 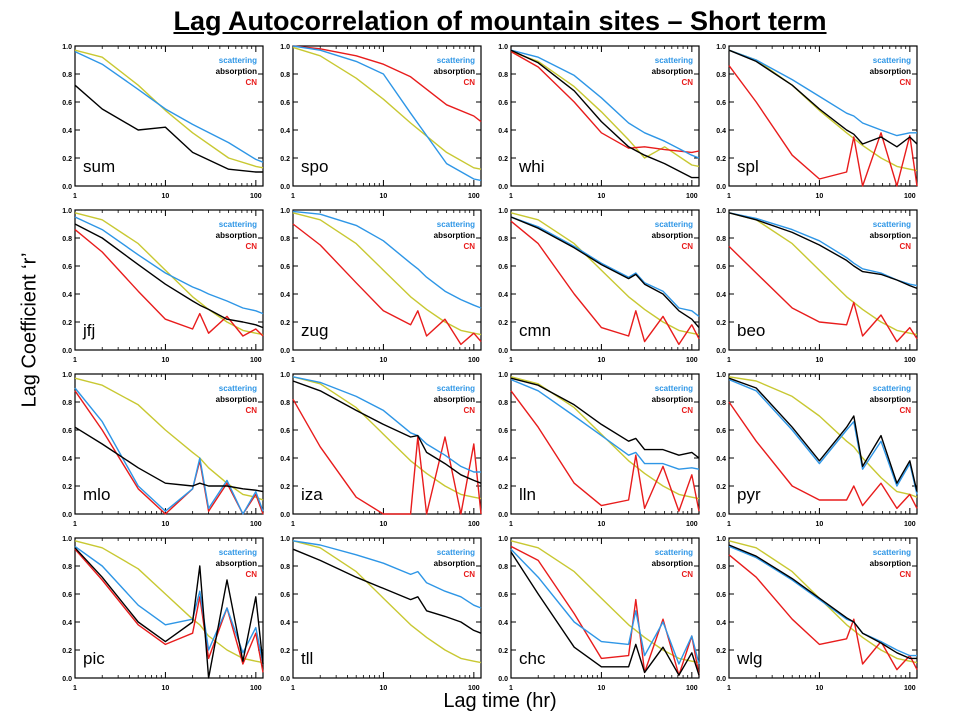 What do you see at coordinates (314, 330) in the screenshot?
I see `site-label: zug` at bounding box center [314, 330].